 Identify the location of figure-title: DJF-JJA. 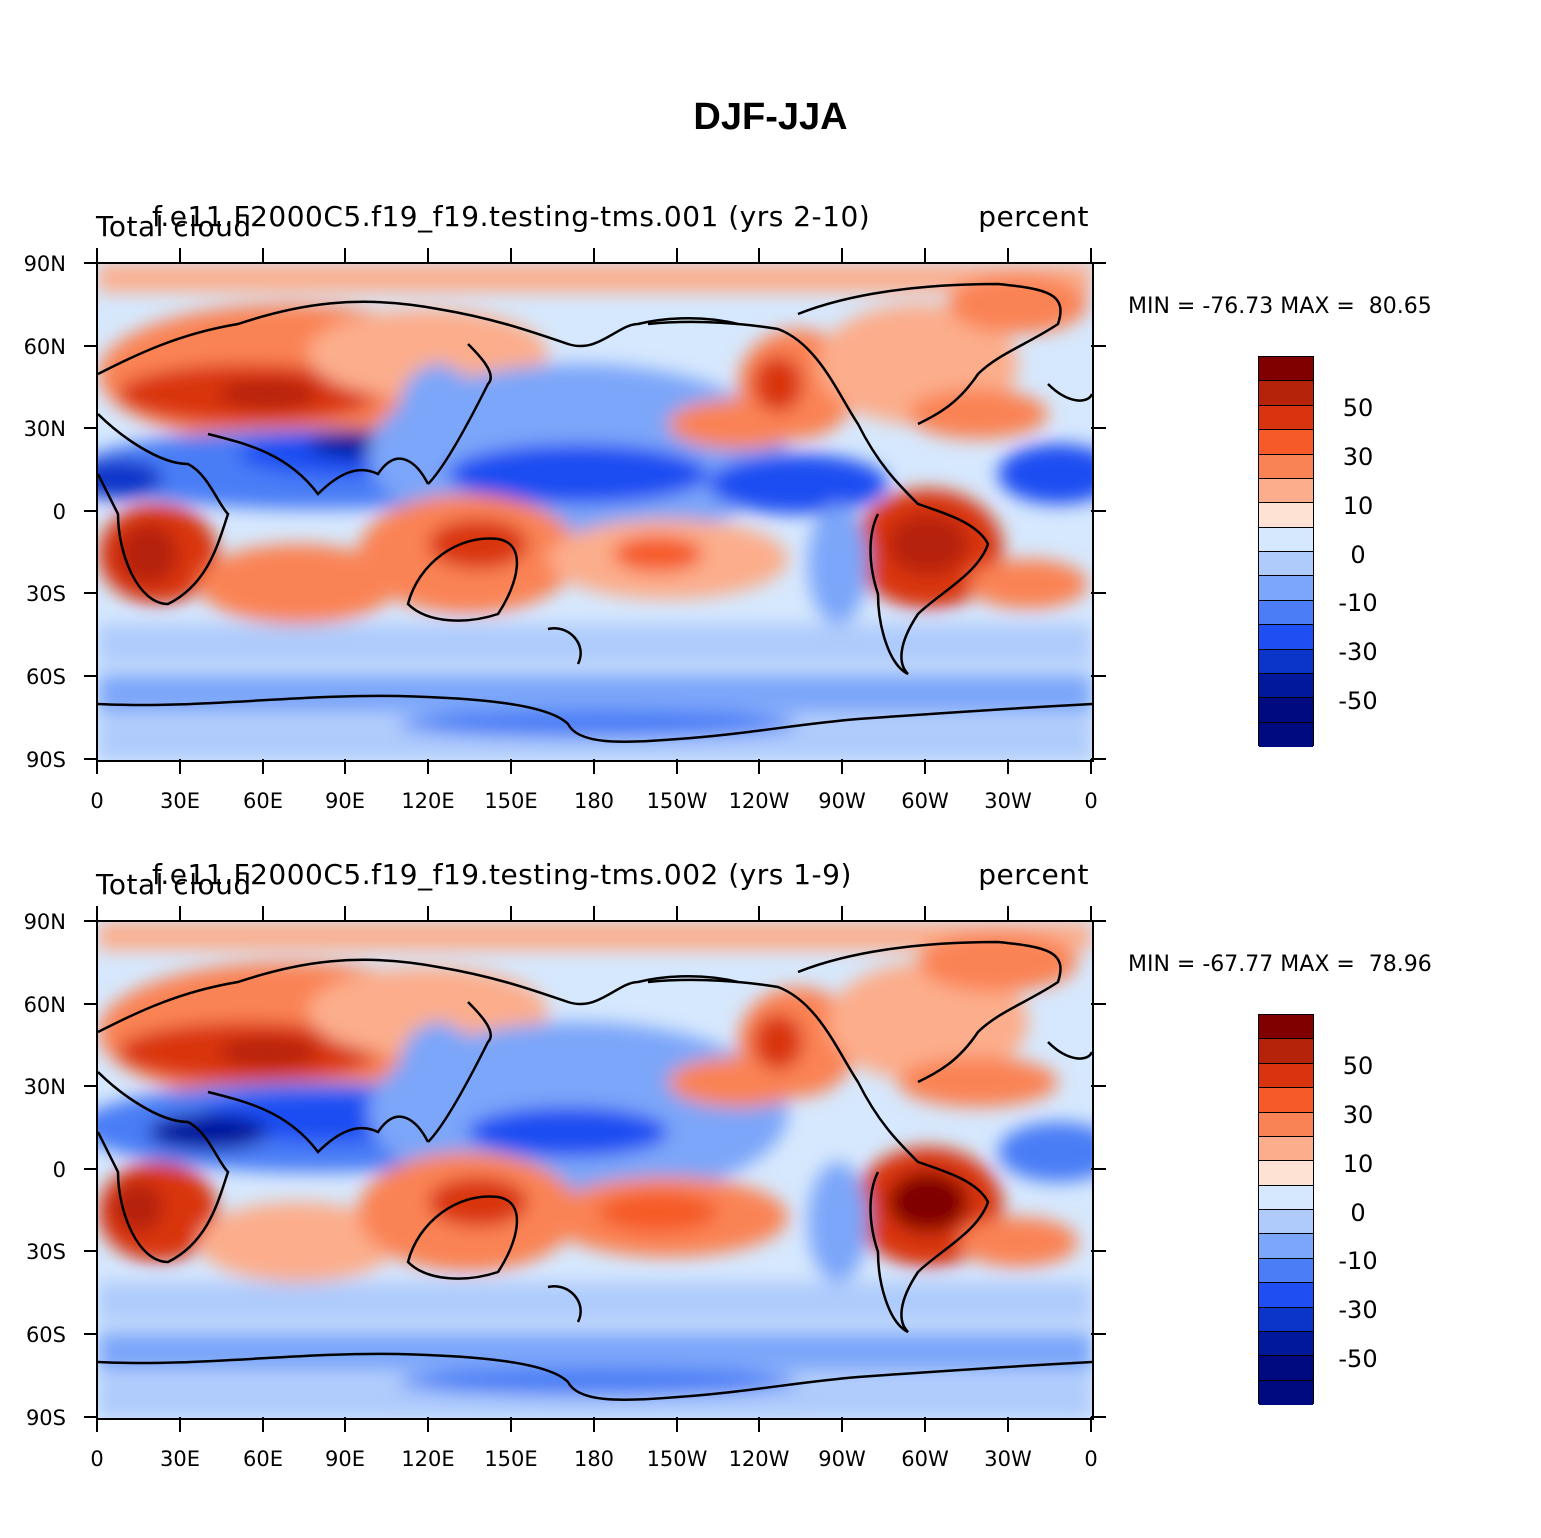
(770, 117).